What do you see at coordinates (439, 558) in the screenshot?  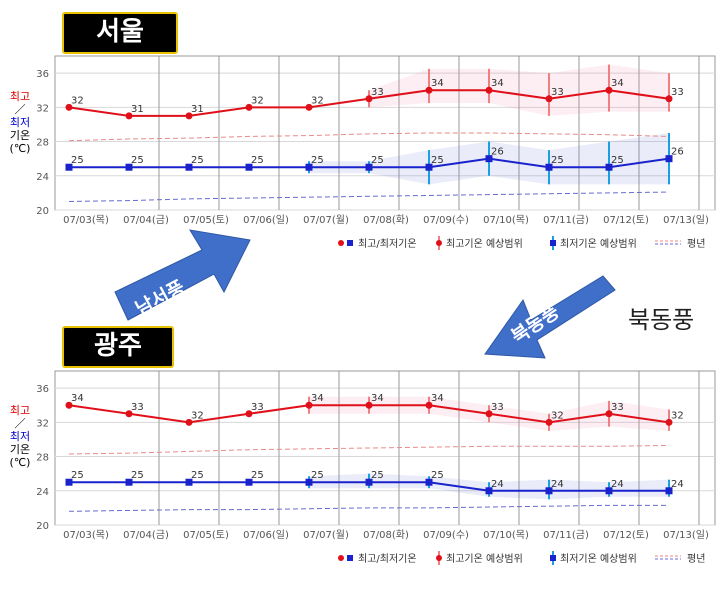 I see `legend-marker-high-point` at bounding box center [439, 558].